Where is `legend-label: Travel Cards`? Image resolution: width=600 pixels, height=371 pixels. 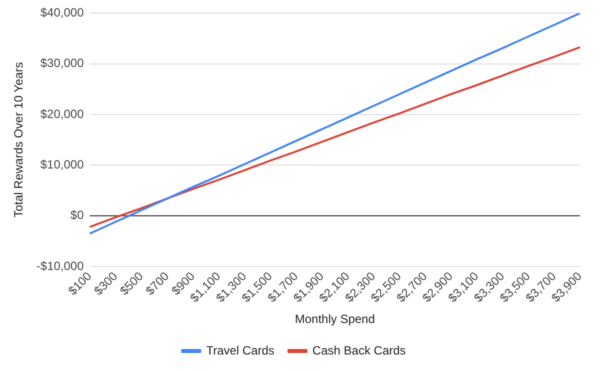 legend-label: Travel Cards is located at coordinates (240, 350).